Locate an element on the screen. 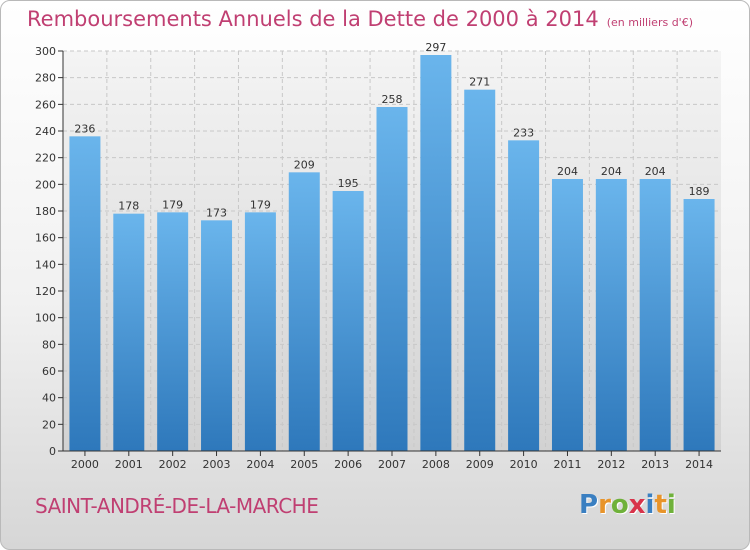 The height and width of the screenshot is (550, 750). data-label-2011: 204 is located at coordinates (567, 171).